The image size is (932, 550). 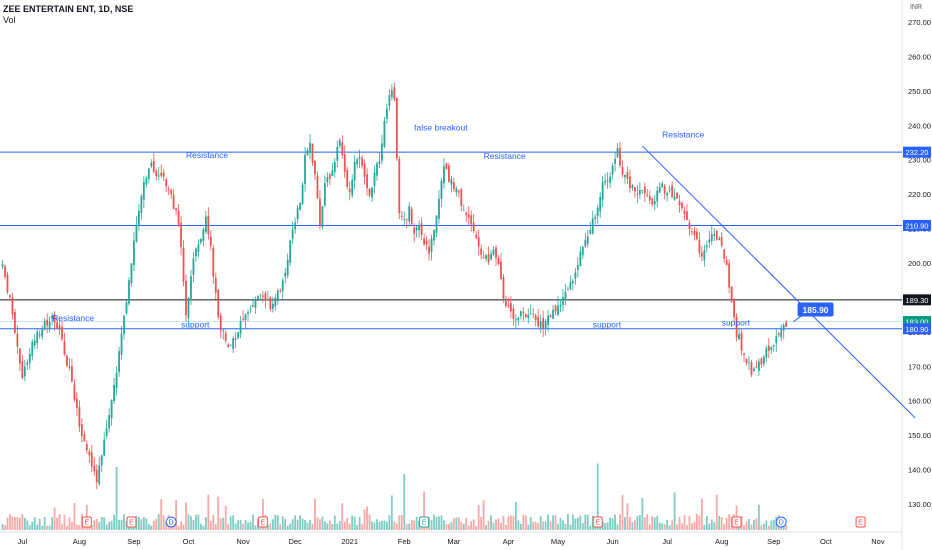 What do you see at coordinates (917, 322) in the screenshot?
I see `price-level-label-text: 183.00` at bounding box center [917, 322].